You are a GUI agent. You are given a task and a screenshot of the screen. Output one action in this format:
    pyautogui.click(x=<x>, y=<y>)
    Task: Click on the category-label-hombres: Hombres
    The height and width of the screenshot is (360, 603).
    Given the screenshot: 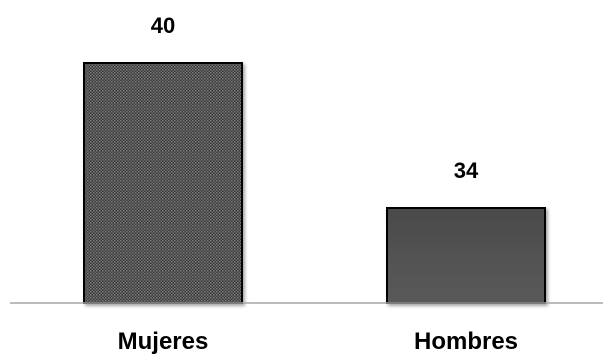 What is the action you would take?
    pyautogui.click(x=466, y=341)
    